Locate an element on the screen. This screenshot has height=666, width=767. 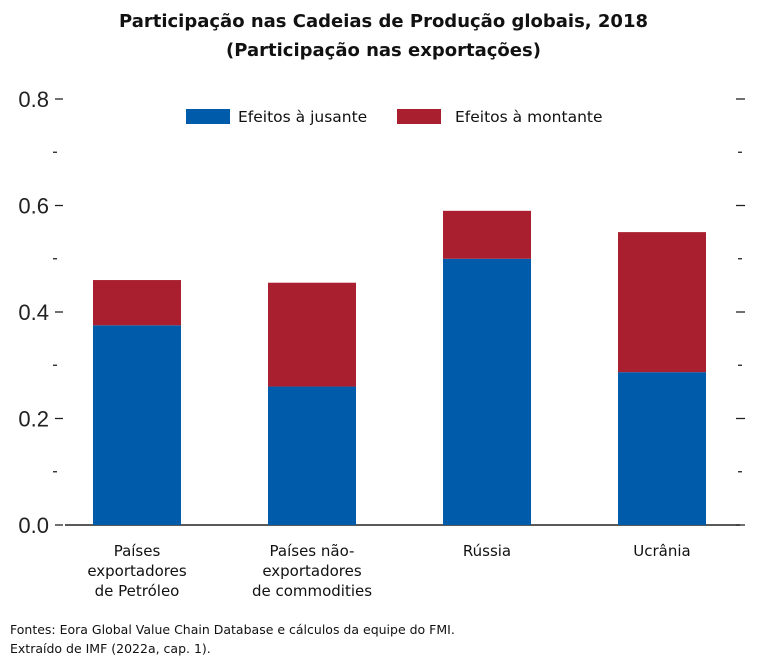
chart-subtitle: (Participação nas exportações) is located at coordinates (383, 50).